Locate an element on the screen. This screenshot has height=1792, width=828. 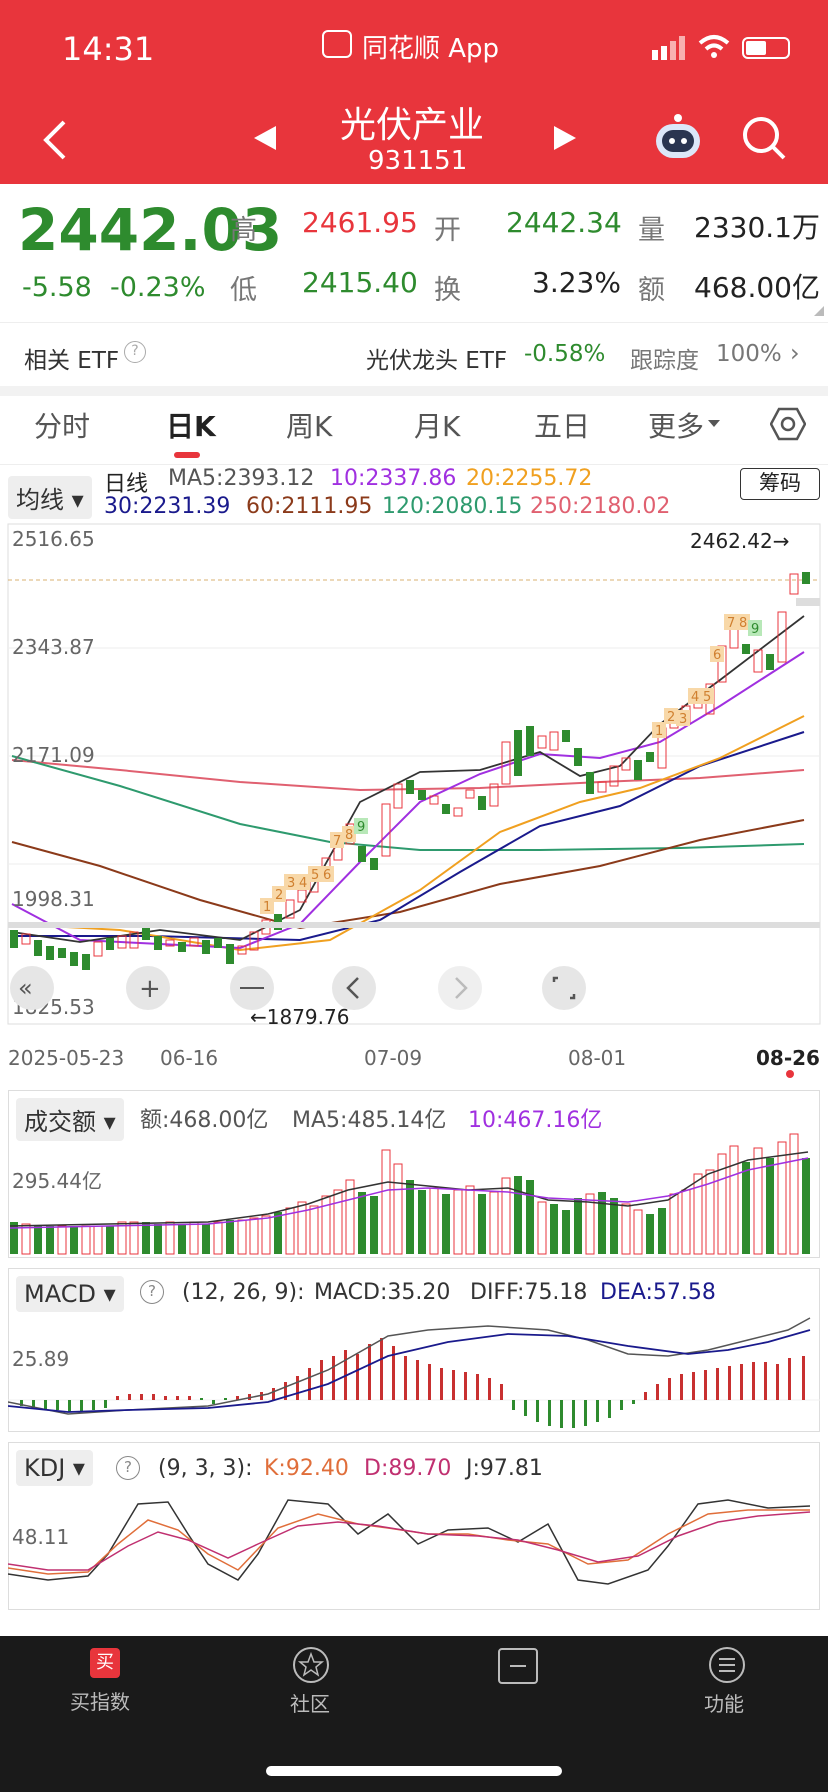
fullscreen-icon is located at coordinates (564, 988).